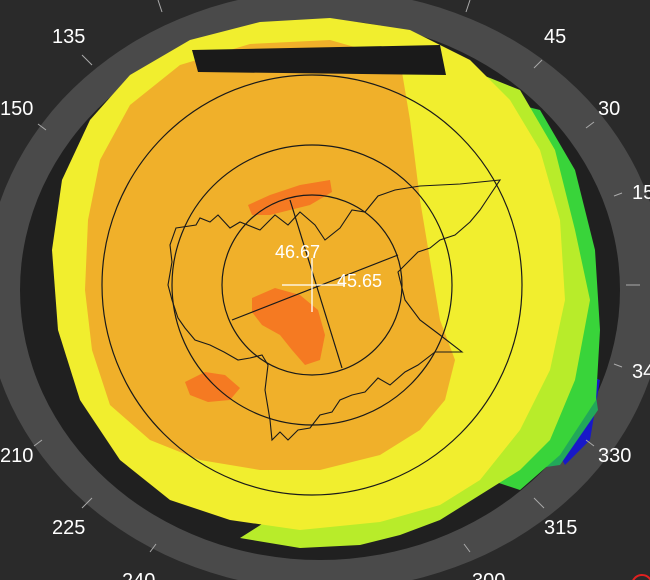  I want to click on angle-label-330: 330, so click(614, 456).